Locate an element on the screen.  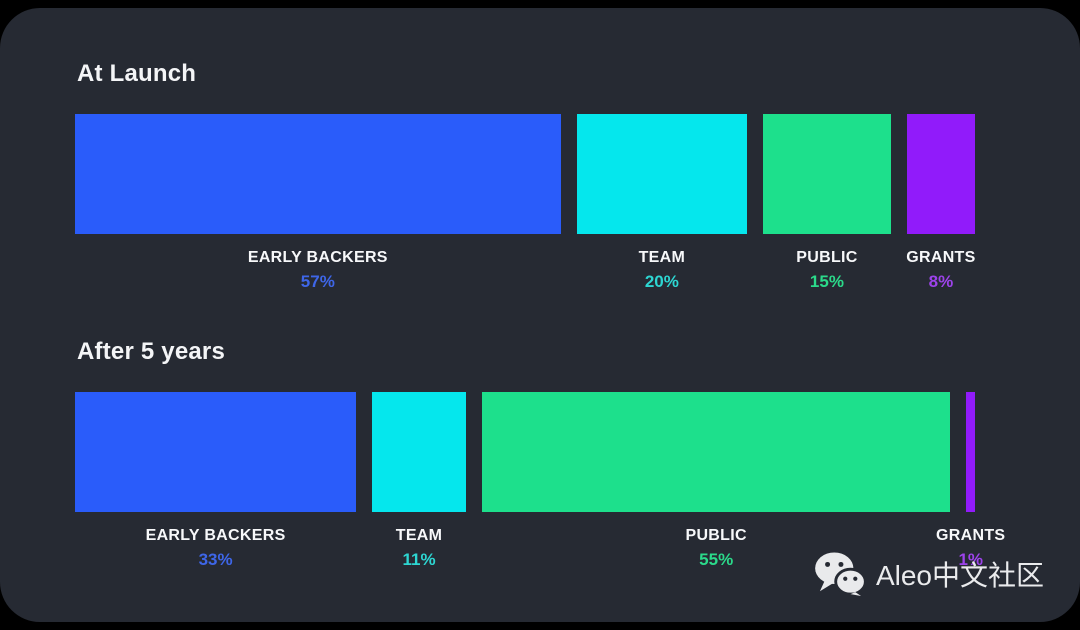
watermark: Aleo中文社区 is located at coordinates (929, 574).